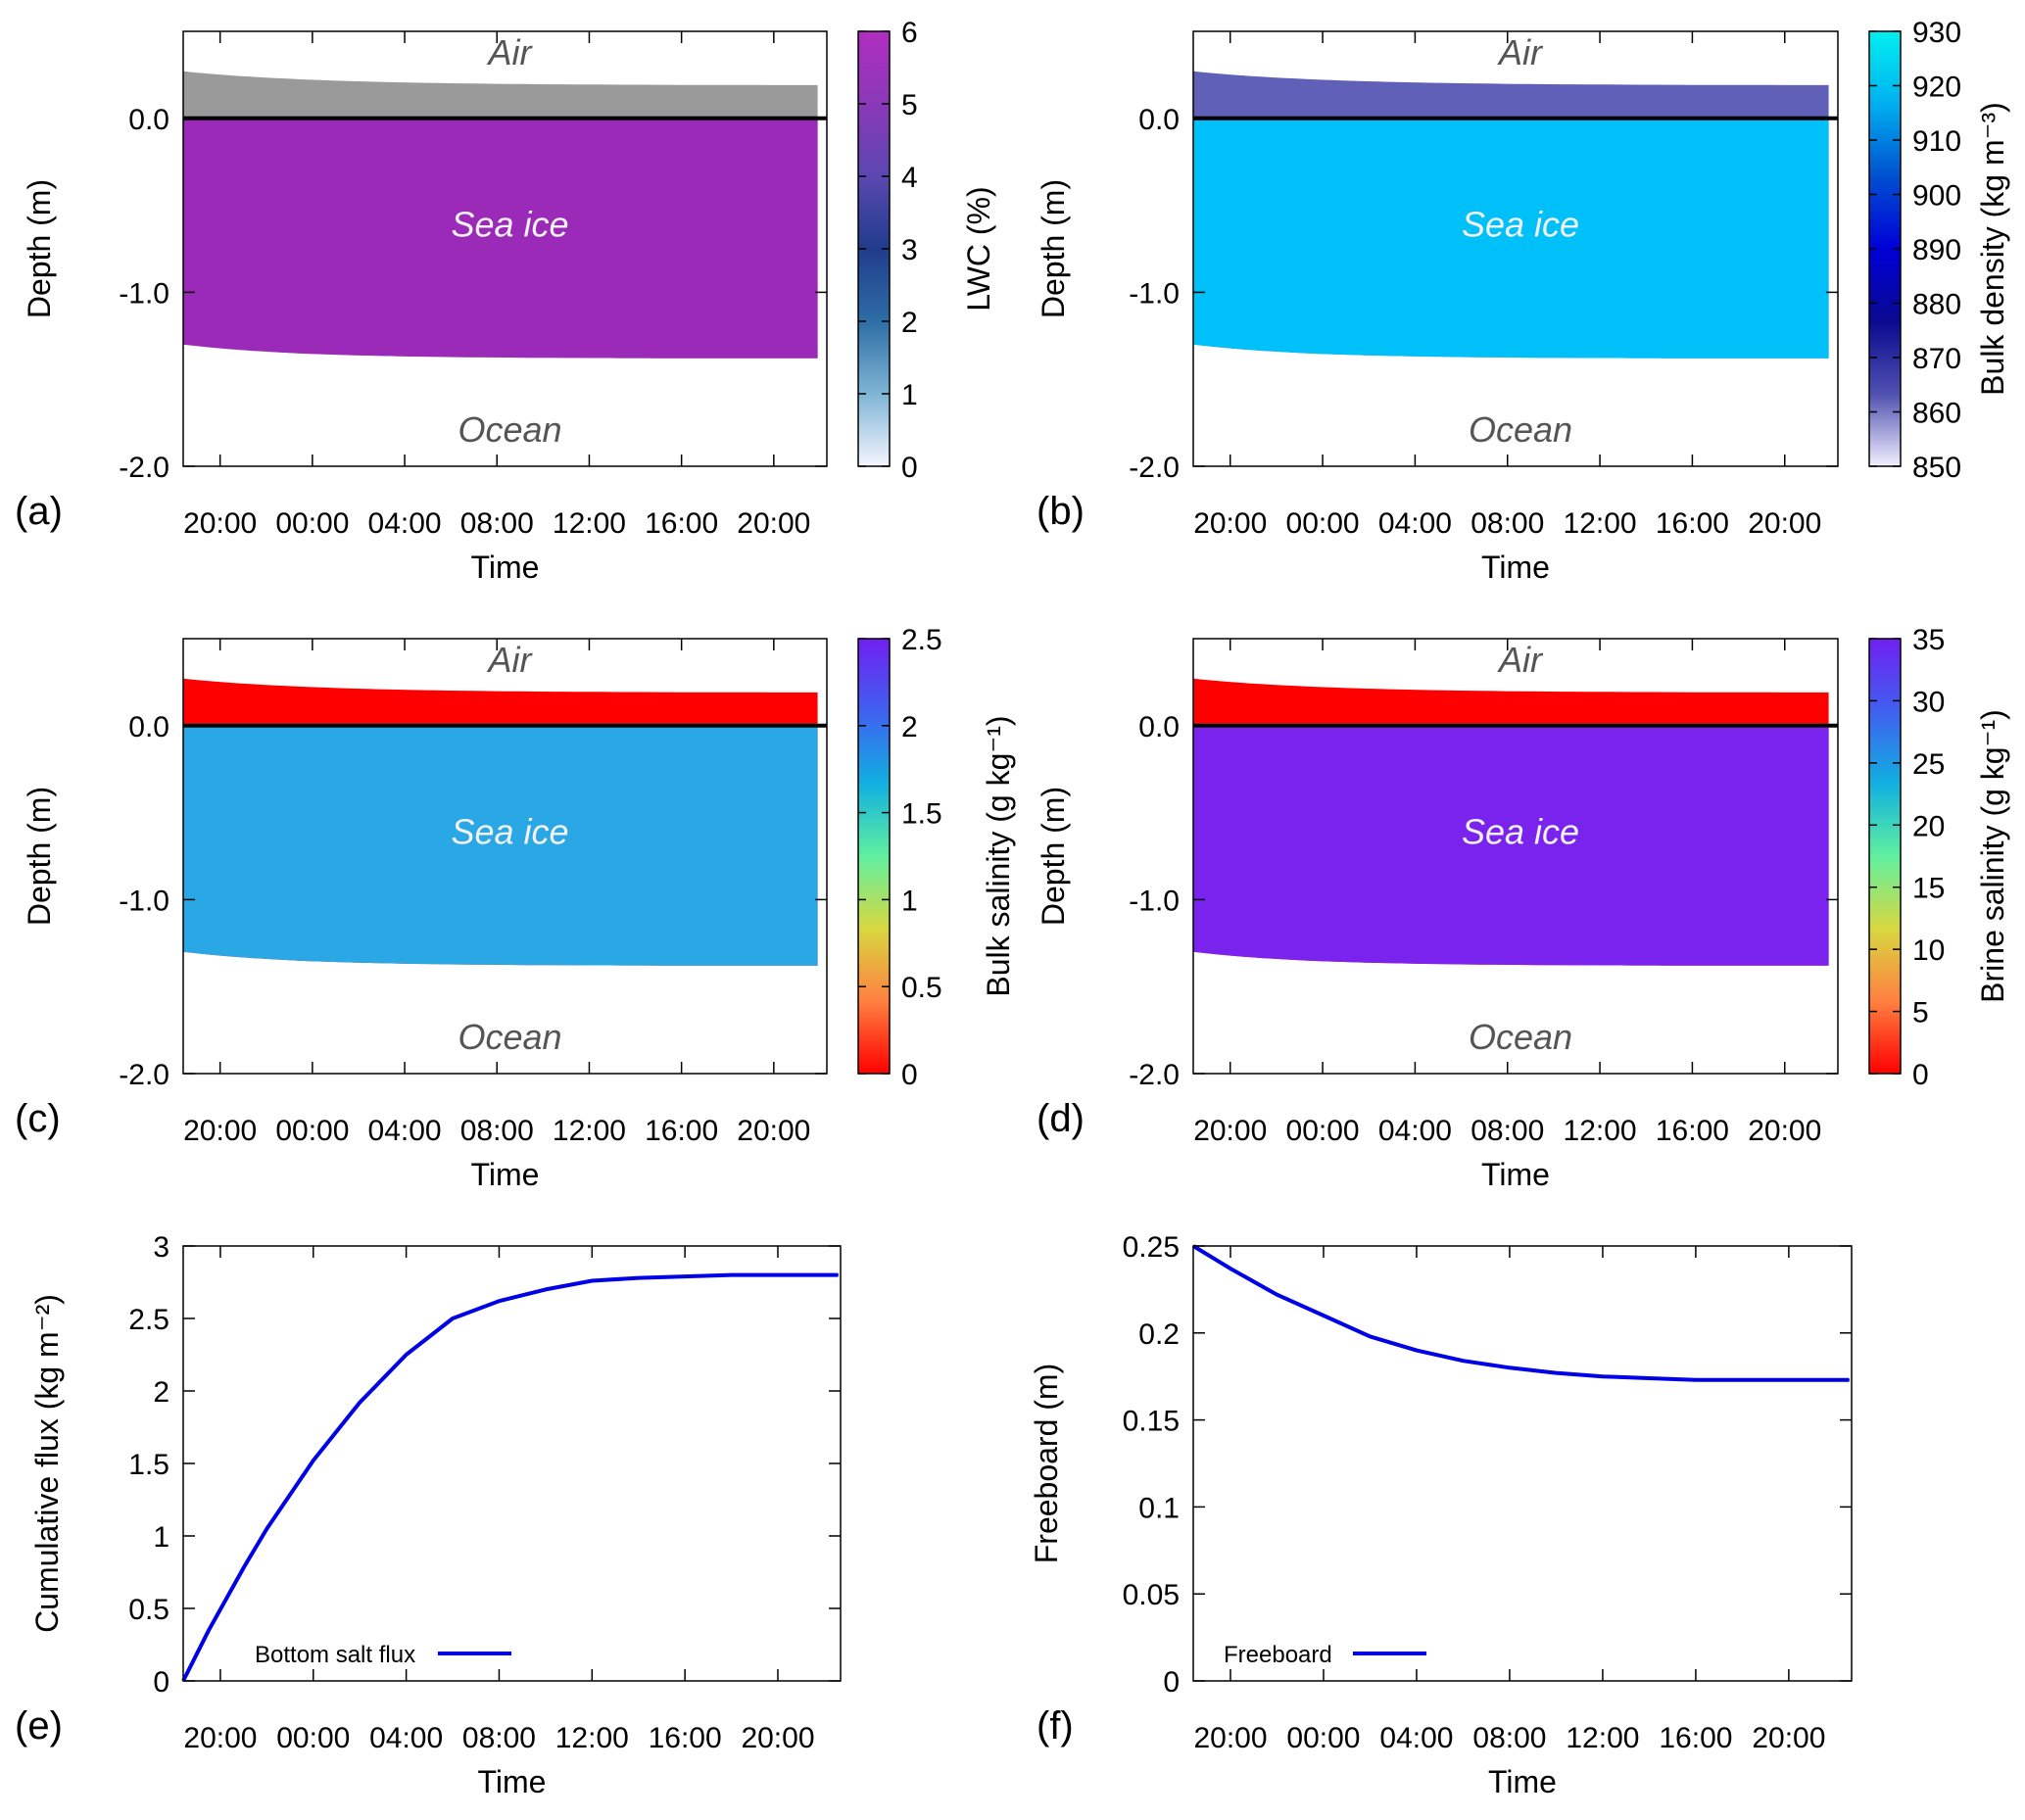 This screenshot has width=2025, height=1820. What do you see at coordinates (1936, 468) in the screenshot?
I see `colorbar-tick-label: 850` at bounding box center [1936, 468].